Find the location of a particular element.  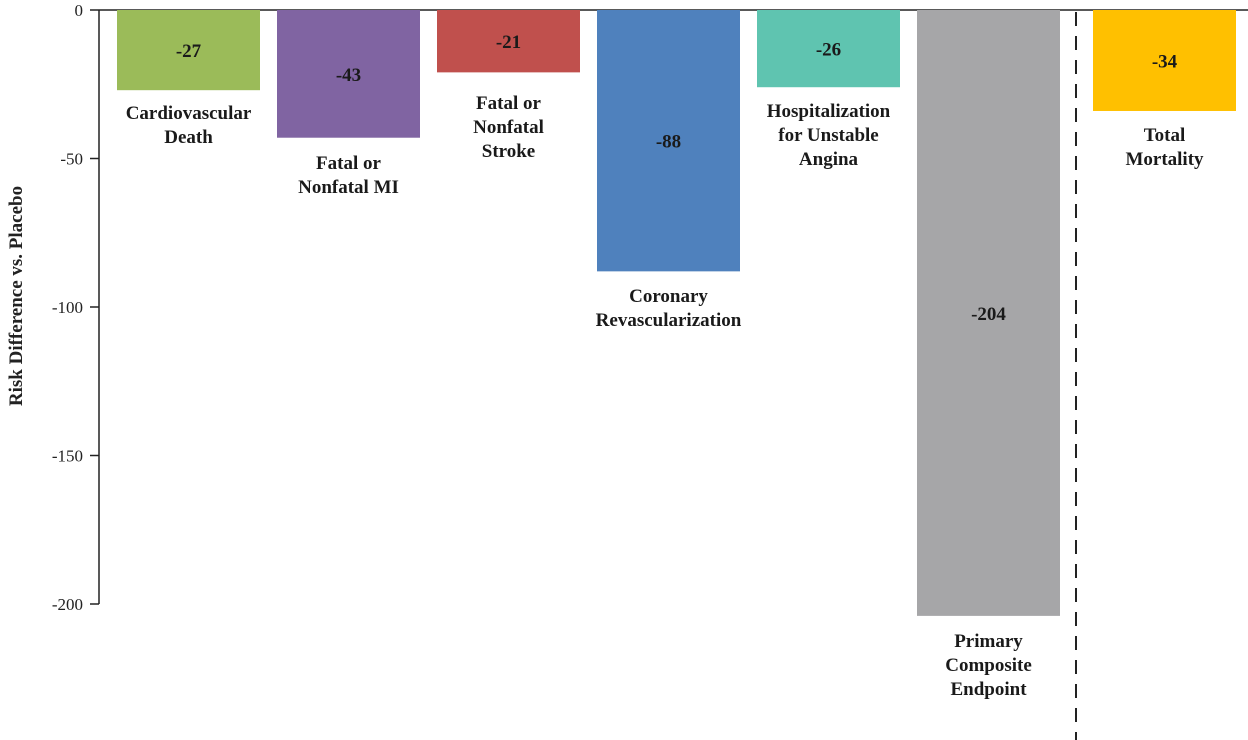

category-label: Nonfatal is located at coordinates (508, 127).